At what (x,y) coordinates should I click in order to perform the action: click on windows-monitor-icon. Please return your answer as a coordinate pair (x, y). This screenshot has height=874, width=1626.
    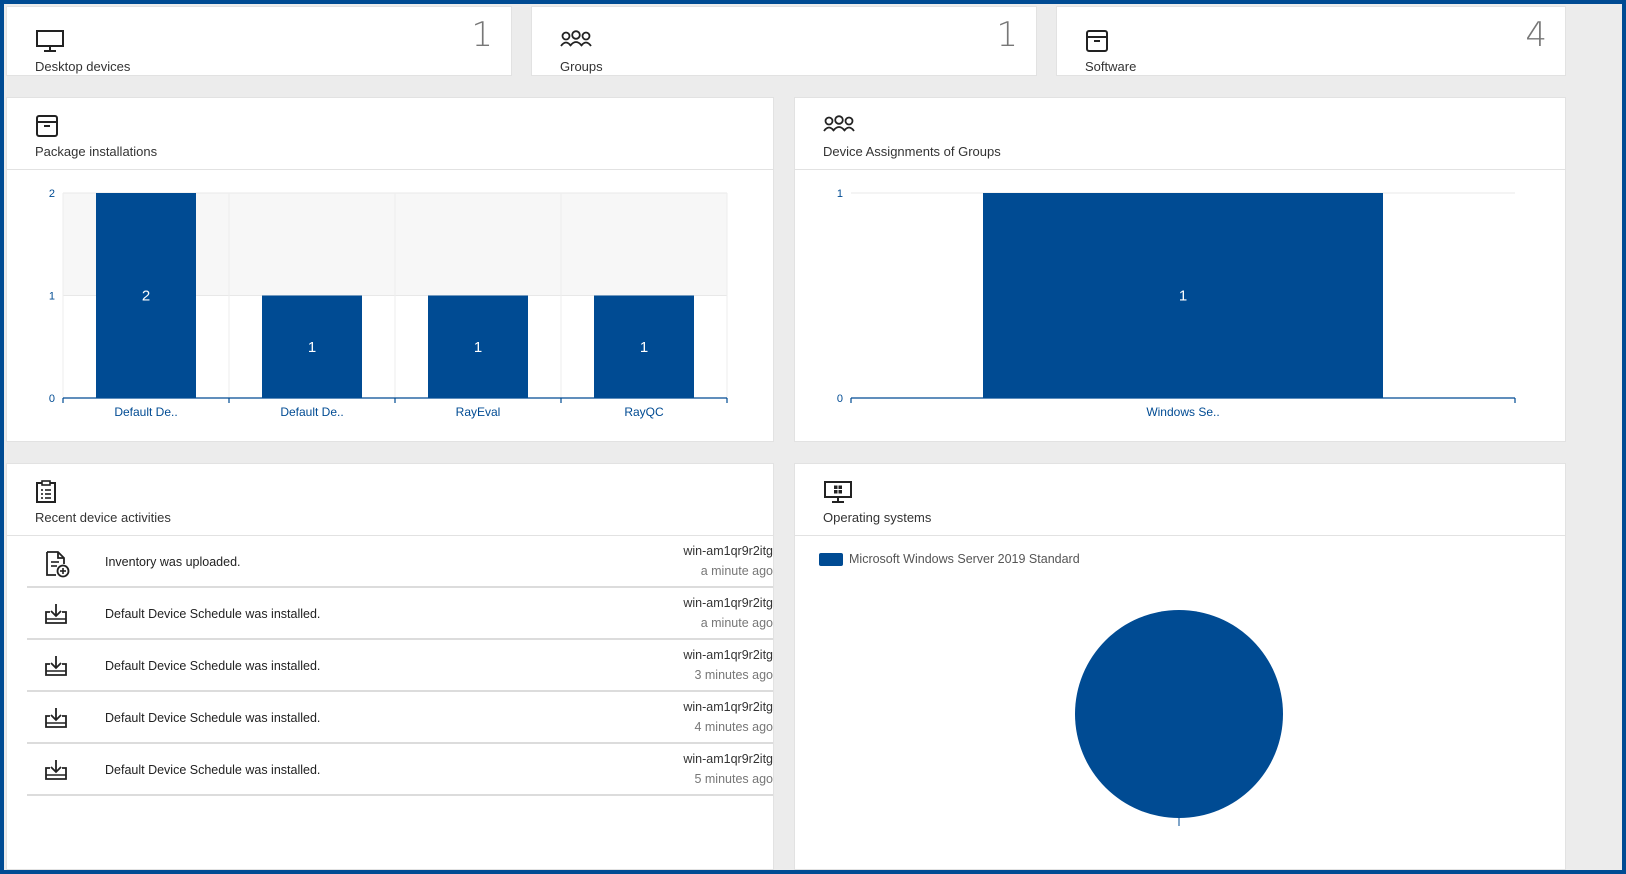
    Looking at the image, I should click on (838, 494).